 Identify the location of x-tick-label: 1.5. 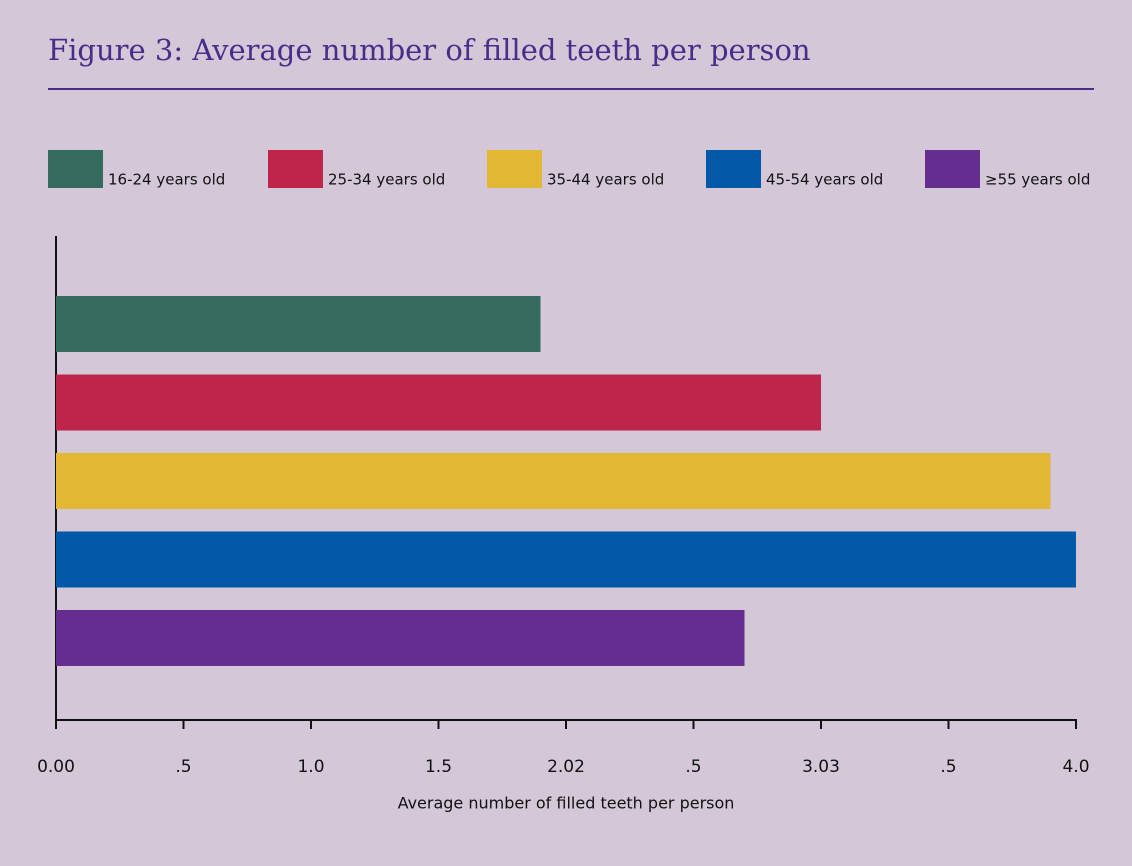
(438, 767).